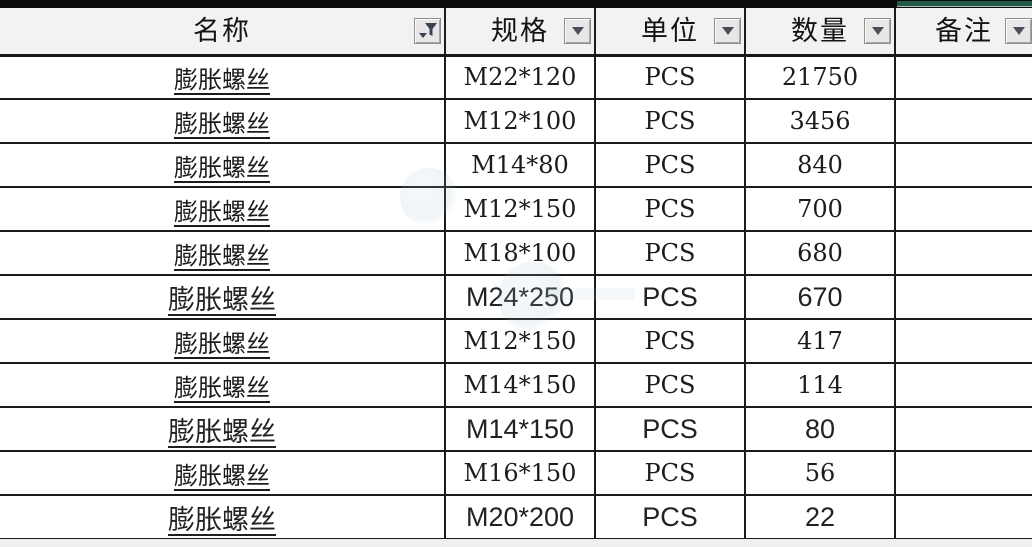 The height and width of the screenshot is (547, 1032). I want to click on table-row: 膨胀螺丝 M16*150 PCS 56, so click(516, 473).